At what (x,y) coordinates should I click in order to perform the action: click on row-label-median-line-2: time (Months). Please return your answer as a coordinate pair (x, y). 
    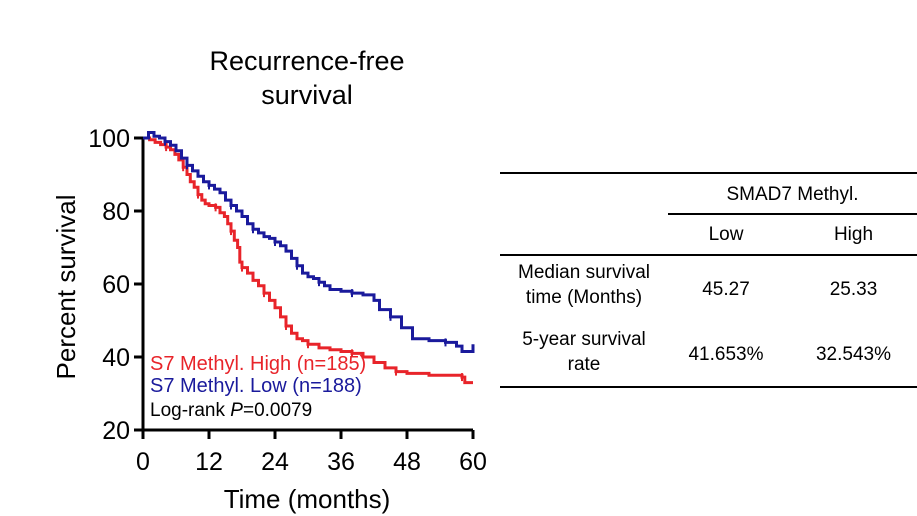
    Looking at the image, I should click on (584, 297).